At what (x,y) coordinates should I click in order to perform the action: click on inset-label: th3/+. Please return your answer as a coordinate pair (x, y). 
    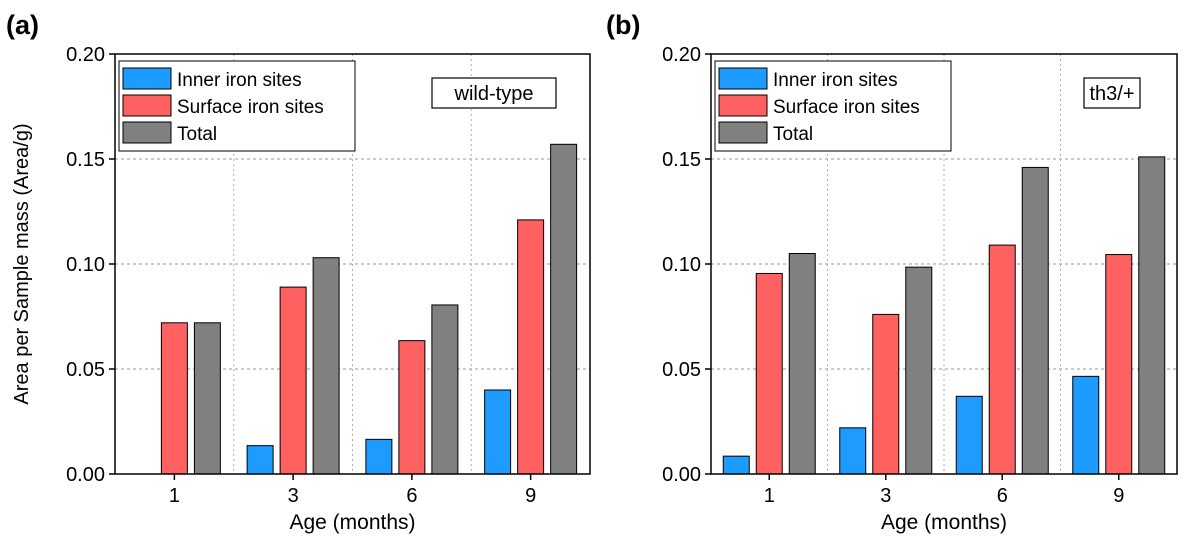
    Looking at the image, I should click on (1111, 94).